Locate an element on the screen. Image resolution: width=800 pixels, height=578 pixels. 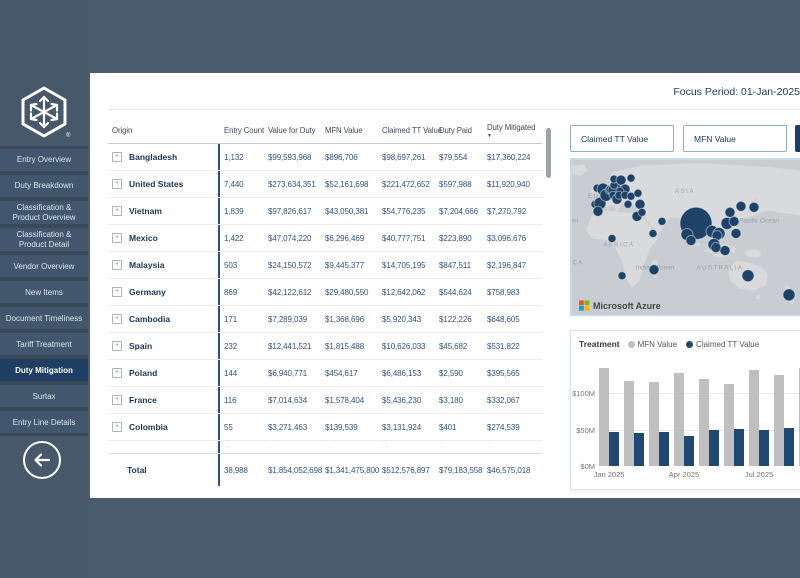
dark-action-button: D is located at coordinates (797, 138).